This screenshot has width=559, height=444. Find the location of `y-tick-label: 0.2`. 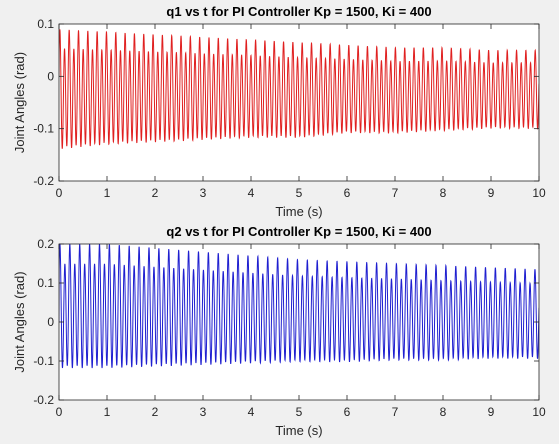

y-tick-label: 0.2 is located at coordinates (45, 244).